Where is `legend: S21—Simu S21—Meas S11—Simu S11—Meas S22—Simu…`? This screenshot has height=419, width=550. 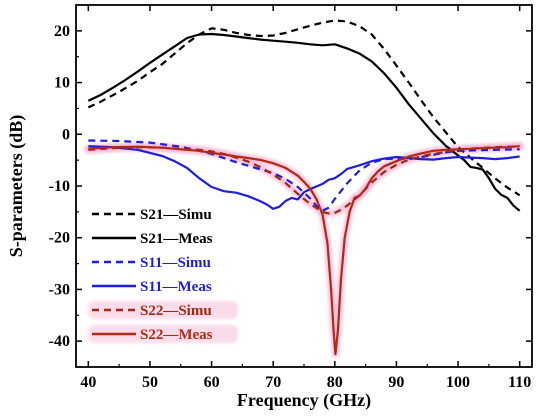
legend: S21—Simu S21—Meas S11—Simu S11—Meas S22—Simu… is located at coordinates (163, 275).